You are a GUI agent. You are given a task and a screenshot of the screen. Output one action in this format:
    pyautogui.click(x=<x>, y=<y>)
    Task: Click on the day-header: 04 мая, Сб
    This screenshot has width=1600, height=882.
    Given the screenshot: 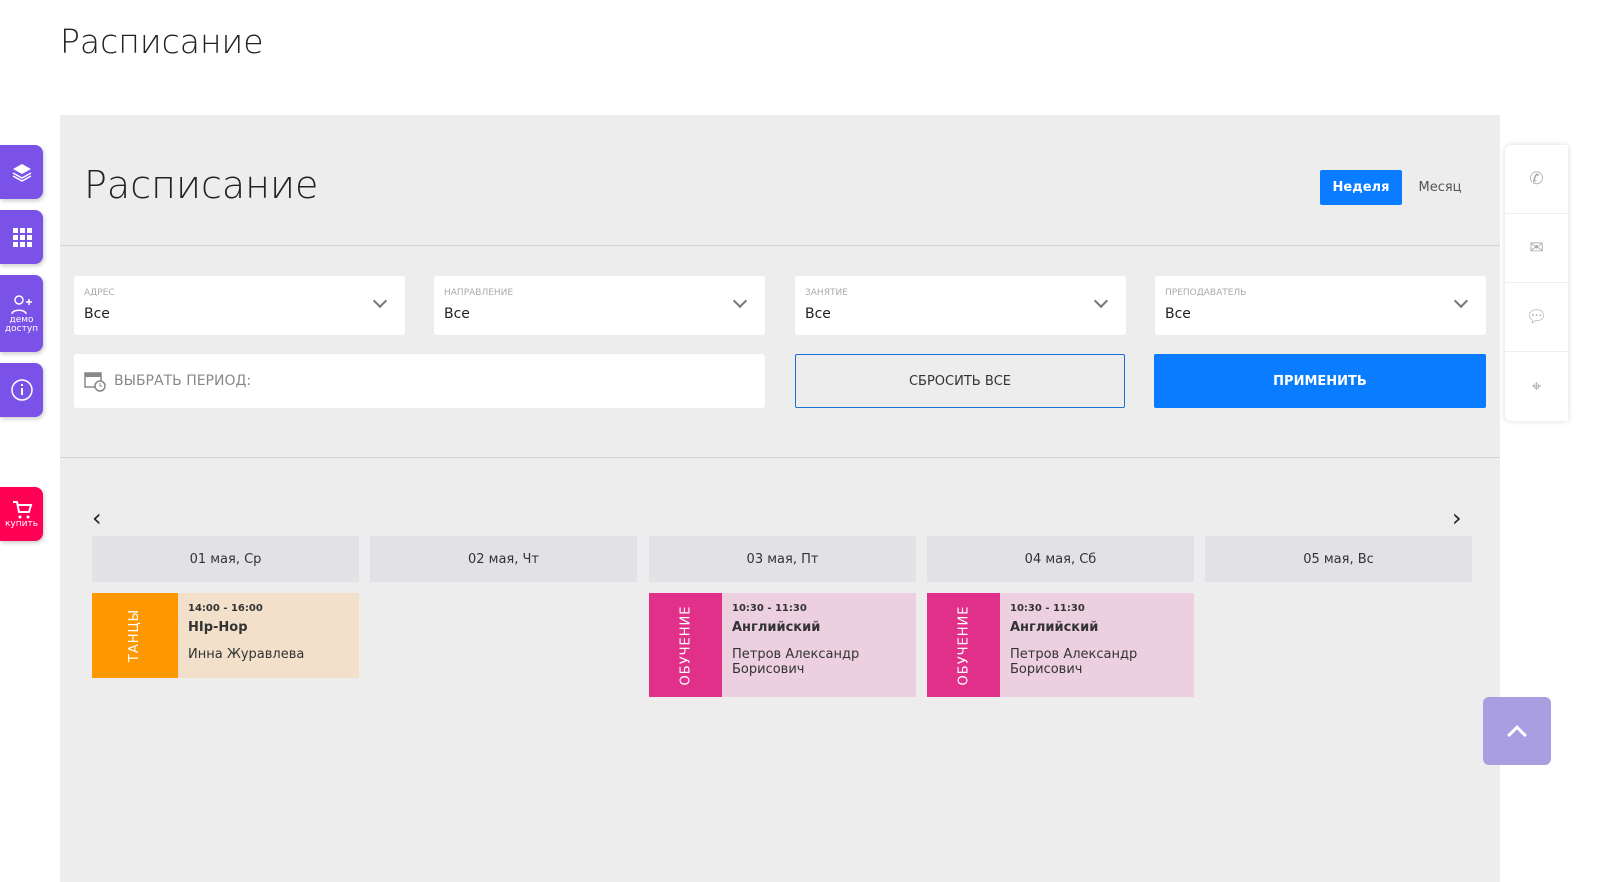 What is the action you would take?
    pyautogui.click(x=1060, y=559)
    